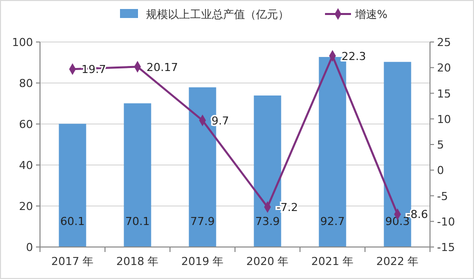 Image resolution: width=474 pixels, height=279 pixels. Describe the element at coordinates (26, 83) in the screenshot. I see `y-tick-label: 80` at that location.